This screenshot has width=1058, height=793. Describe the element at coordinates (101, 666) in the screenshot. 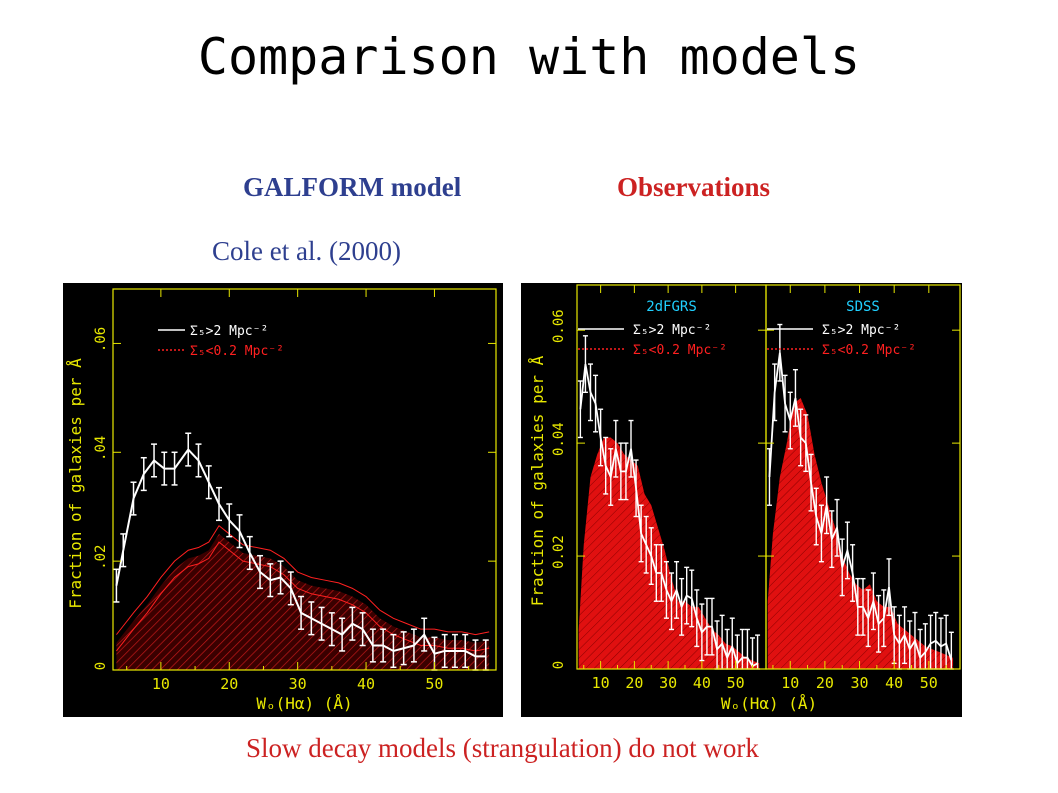

I see `model-ytick-label: 0` at that location.